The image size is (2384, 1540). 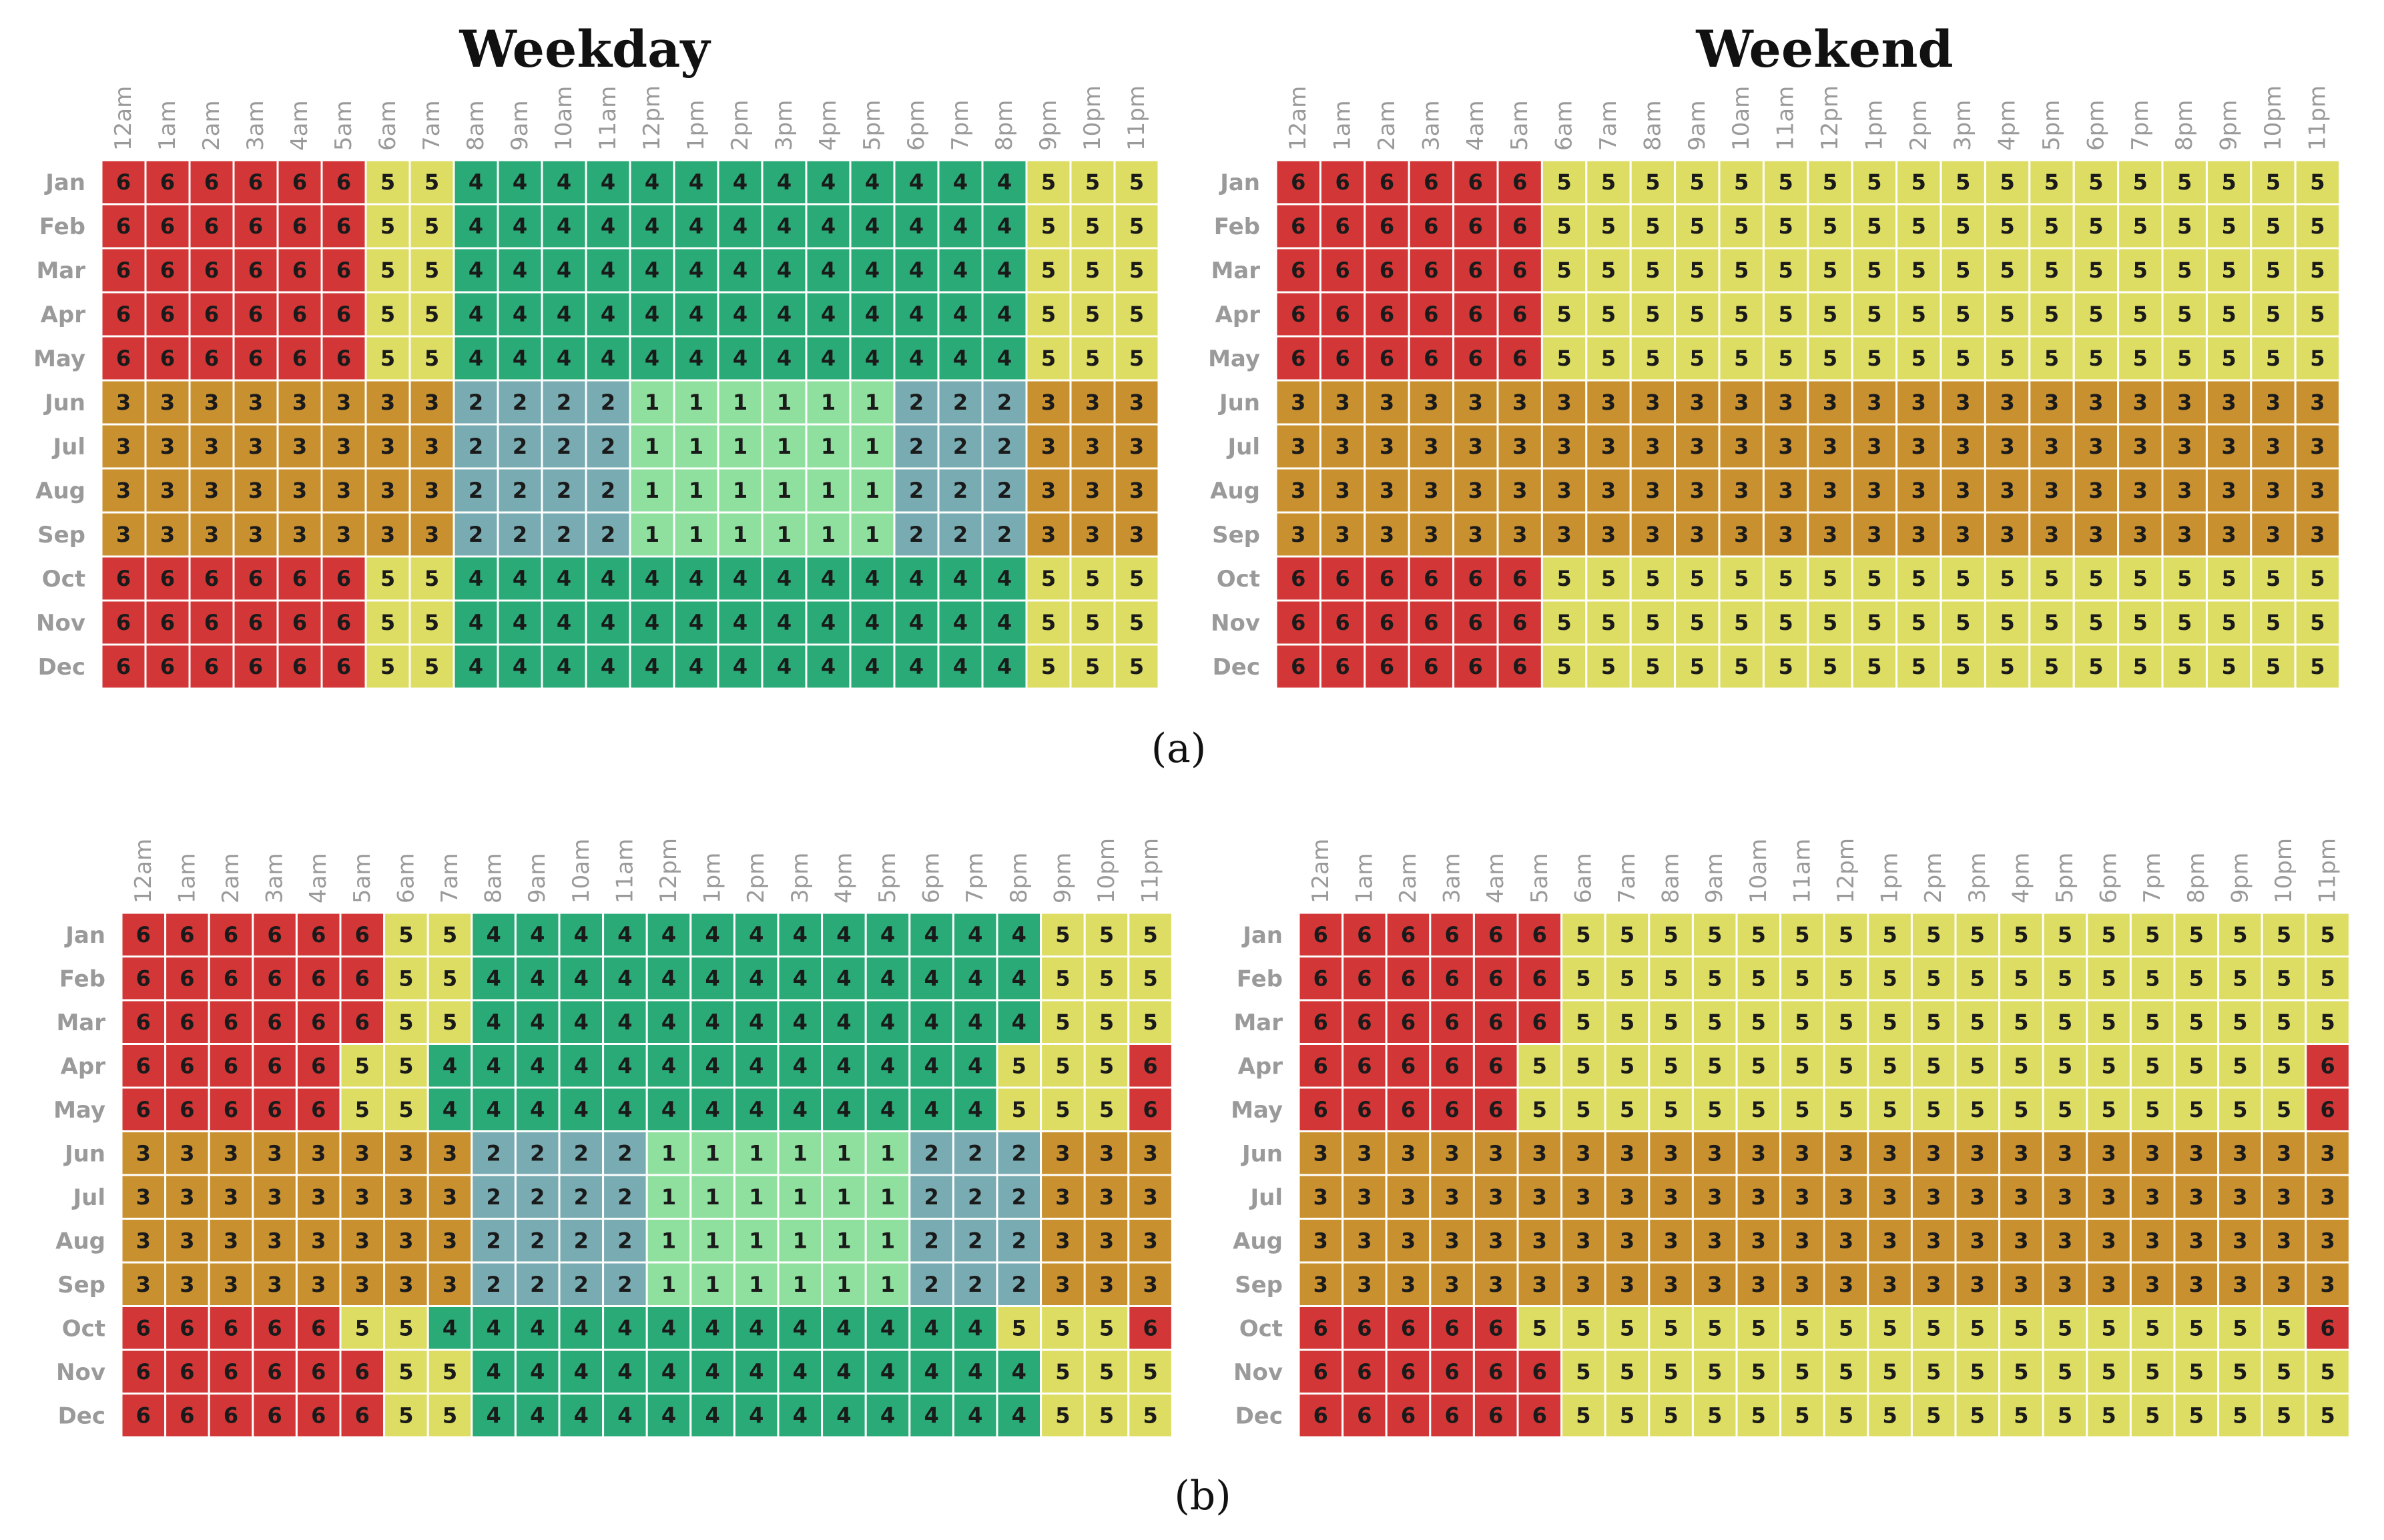 What do you see at coordinates (1004, 125) in the screenshot?
I see `hour-tick-label: 8pm` at bounding box center [1004, 125].